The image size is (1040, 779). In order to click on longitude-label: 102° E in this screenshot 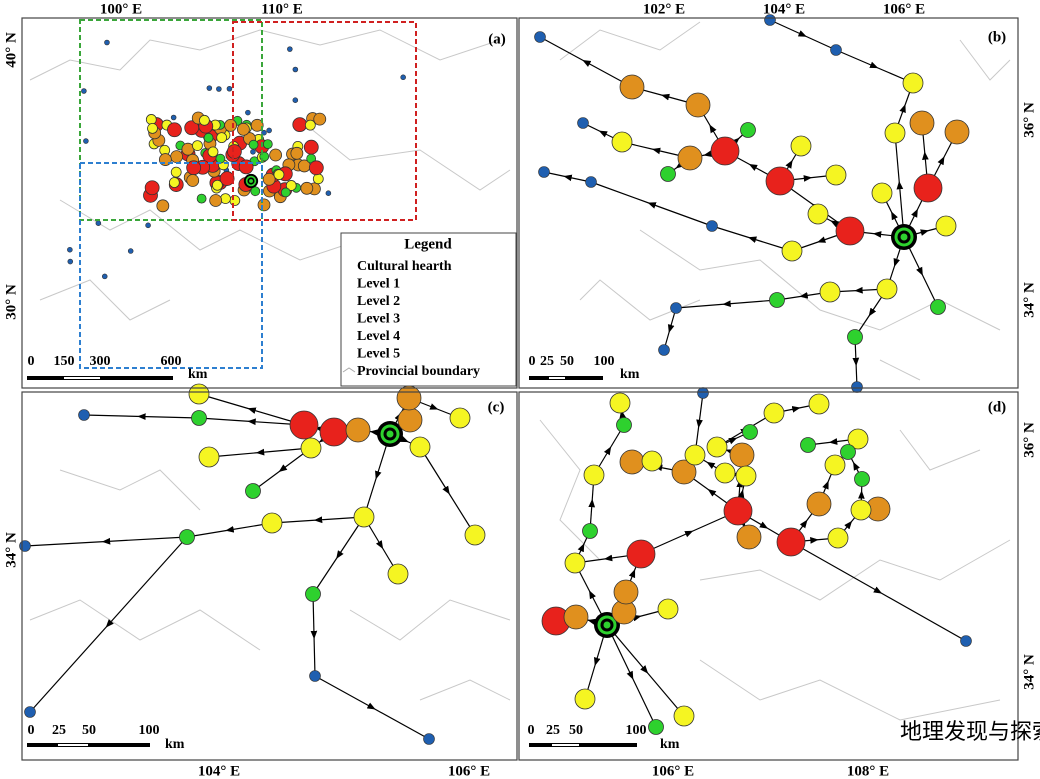, I will do `click(664, 9)`.